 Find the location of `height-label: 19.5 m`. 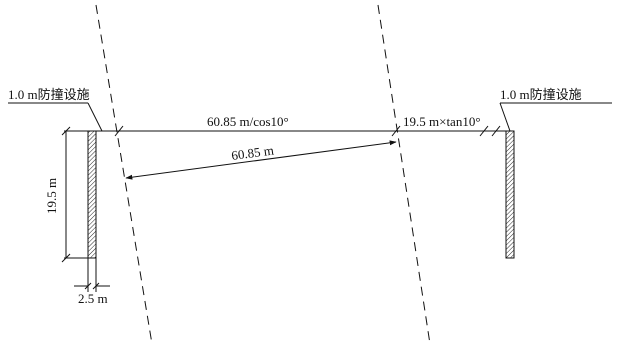

height-label: 19.5 m is located at coordinates (51, 196).